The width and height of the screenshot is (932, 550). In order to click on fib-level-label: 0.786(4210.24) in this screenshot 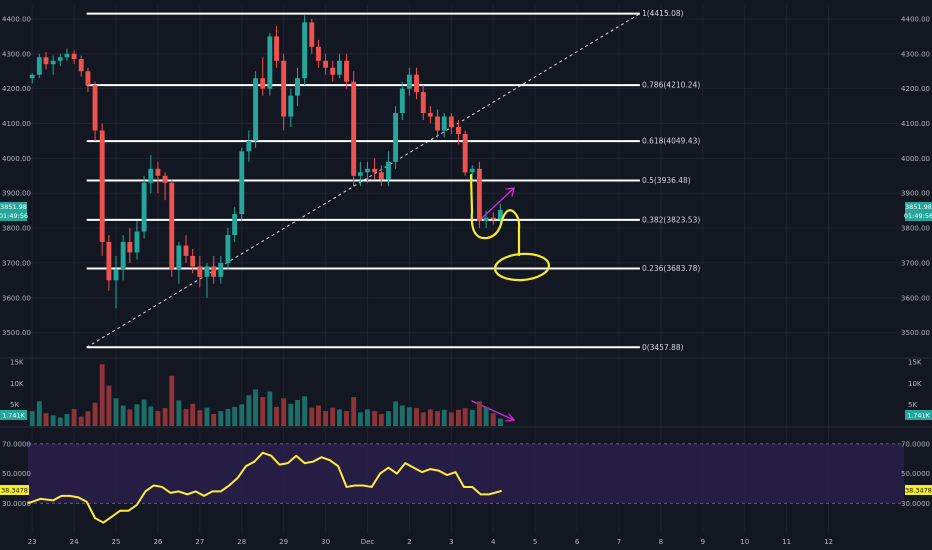, I will do `click(671, 85)`.